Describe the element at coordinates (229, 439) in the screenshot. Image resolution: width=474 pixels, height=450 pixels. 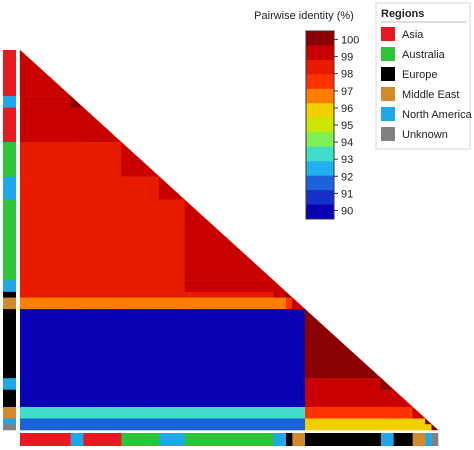
I see `region-strip-bottom` at that location.